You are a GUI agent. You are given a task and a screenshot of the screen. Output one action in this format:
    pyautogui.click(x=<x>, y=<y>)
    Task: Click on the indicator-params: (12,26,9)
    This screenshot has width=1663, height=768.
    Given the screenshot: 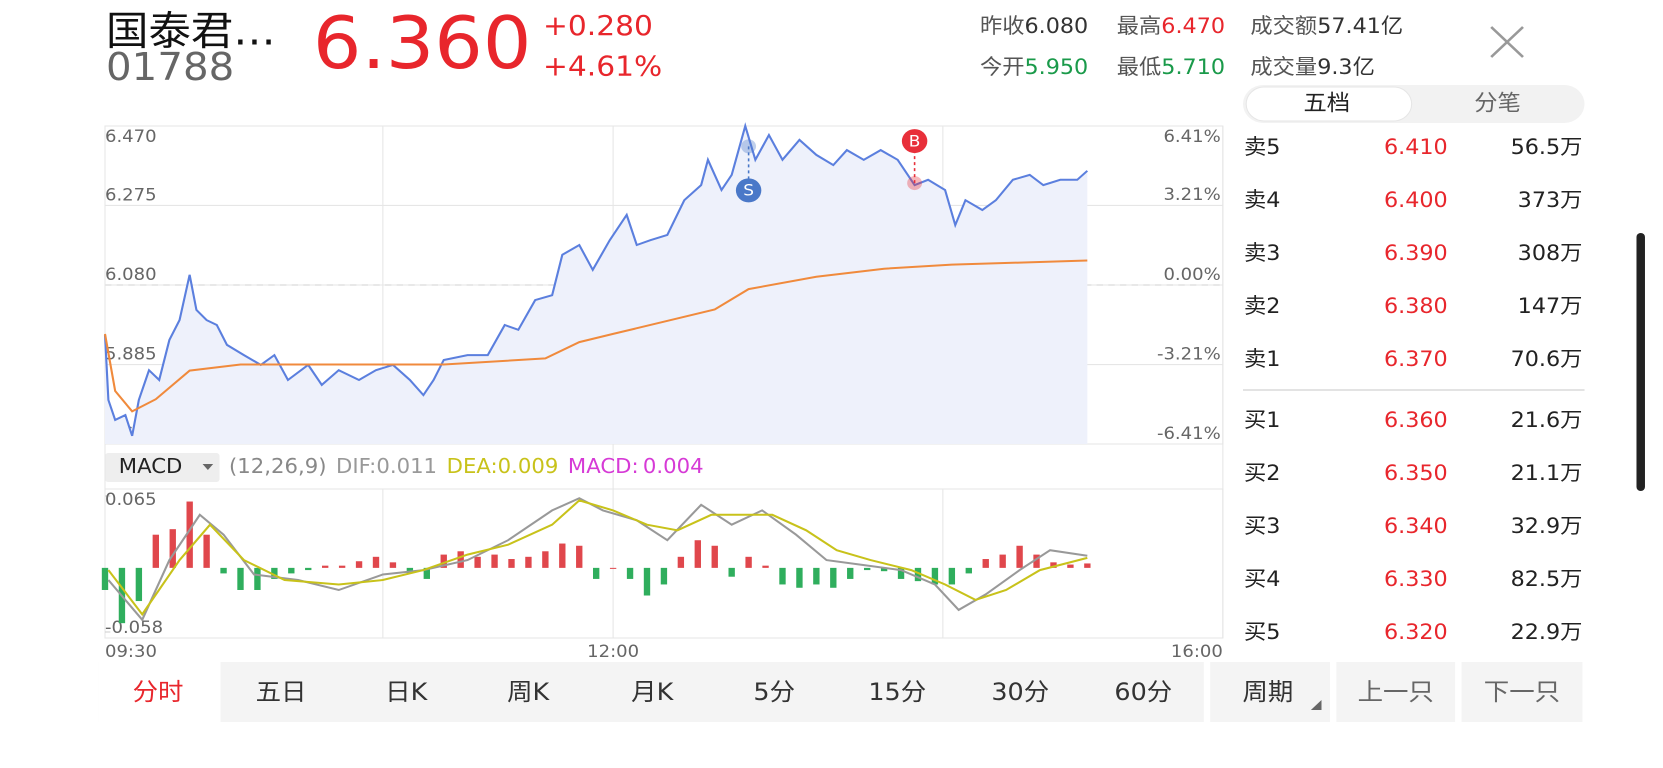 What is the action you would take?
    pyautogui.click(x=277, y=465)
    